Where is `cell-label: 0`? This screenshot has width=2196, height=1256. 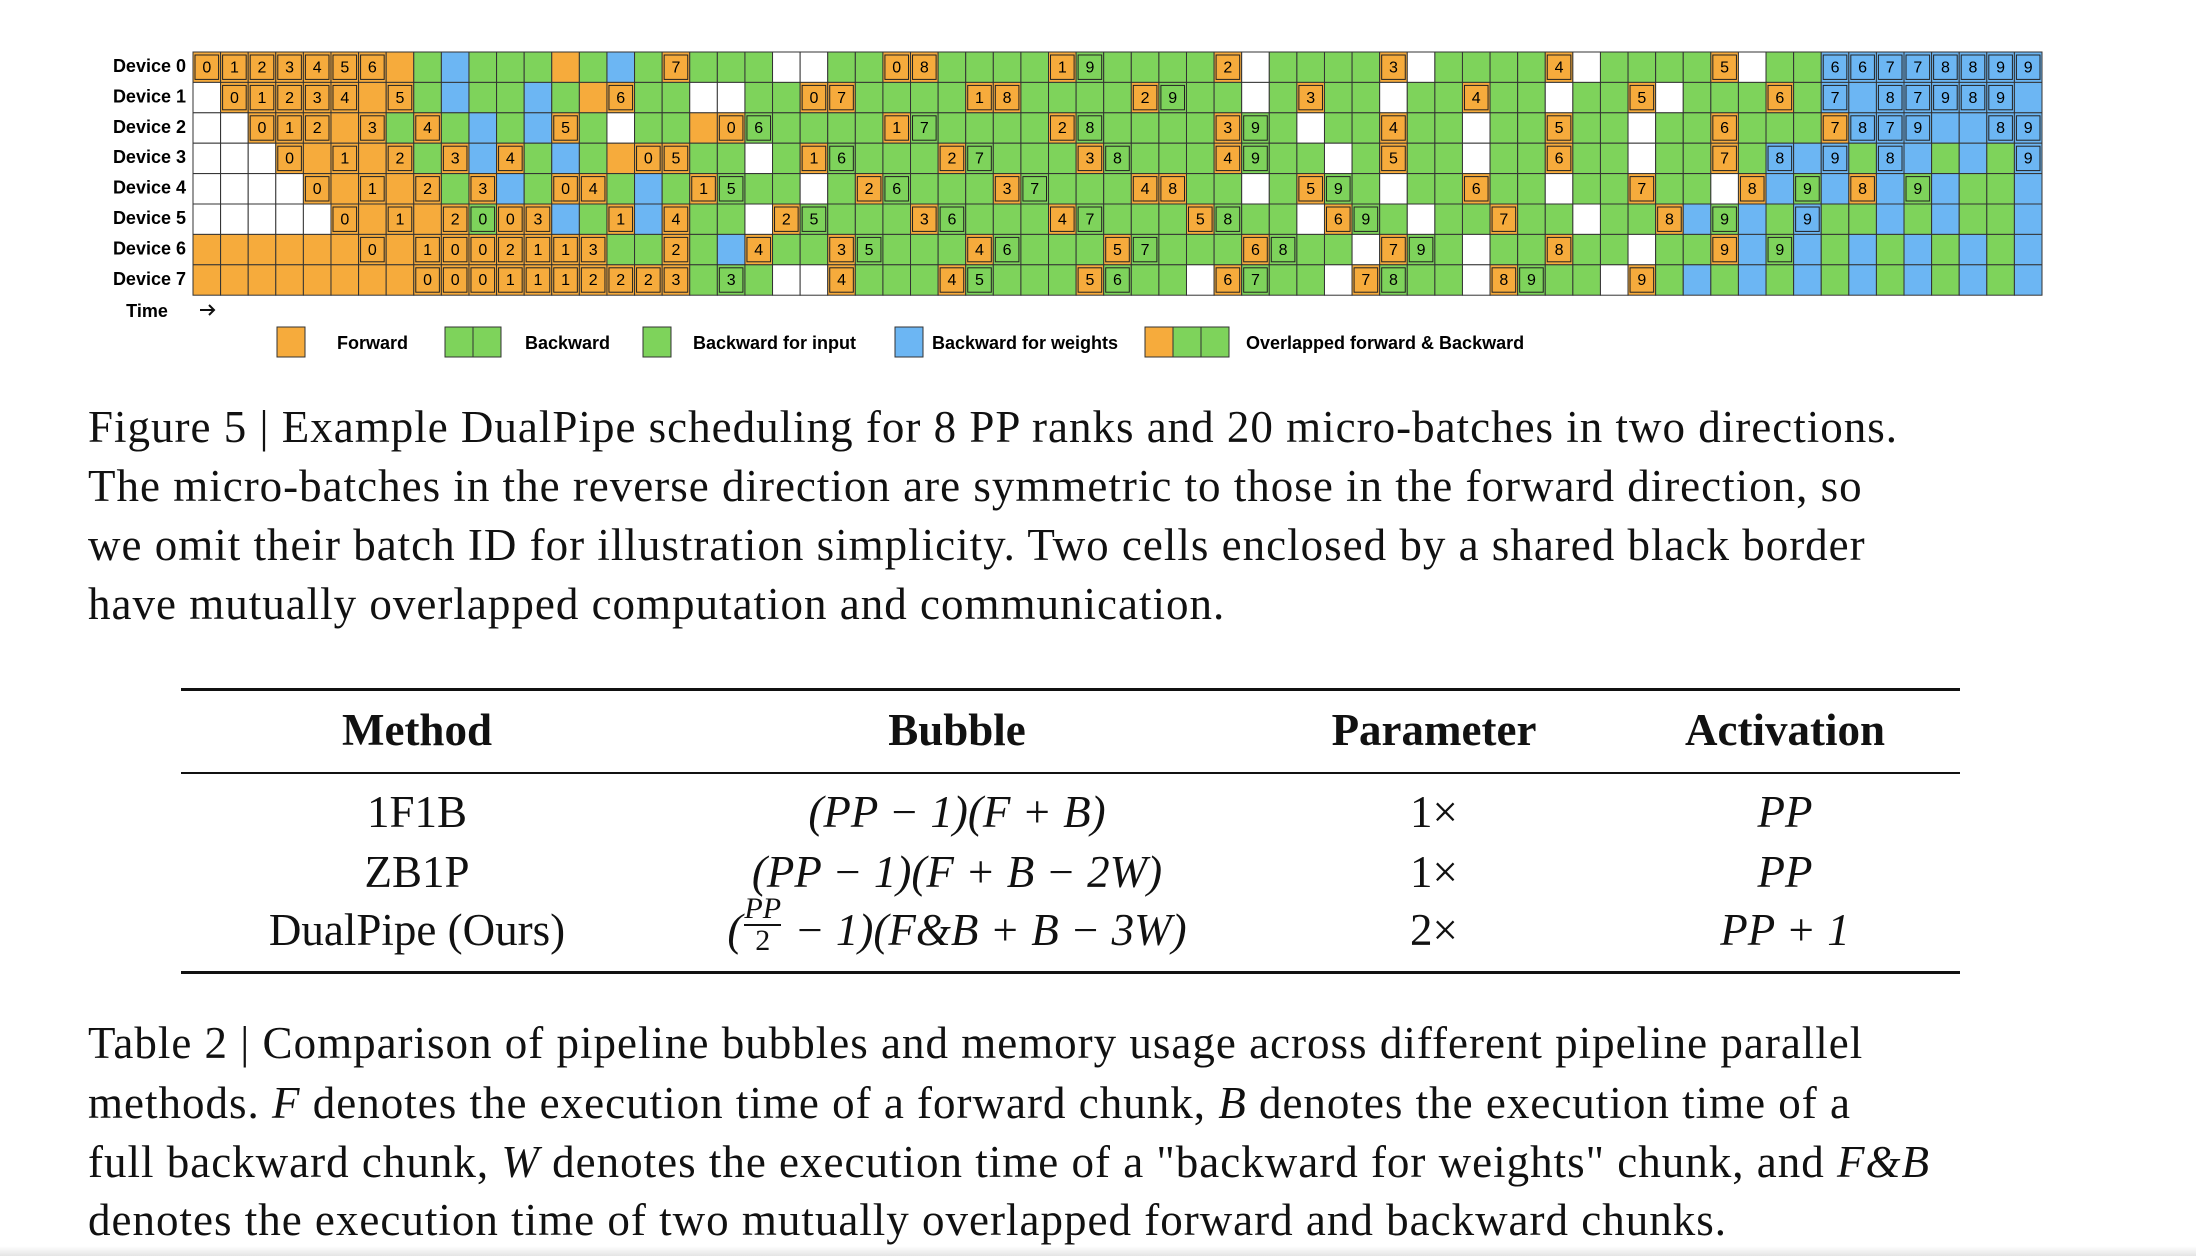
cell-label: 0 is located at coordinates (372, 250).